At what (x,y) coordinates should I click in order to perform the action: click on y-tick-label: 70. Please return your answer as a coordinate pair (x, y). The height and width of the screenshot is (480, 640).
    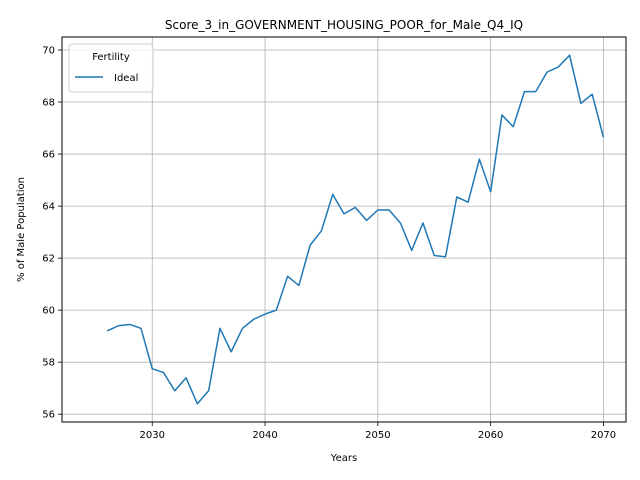
    Looking at the image, I should click on (48, 51).